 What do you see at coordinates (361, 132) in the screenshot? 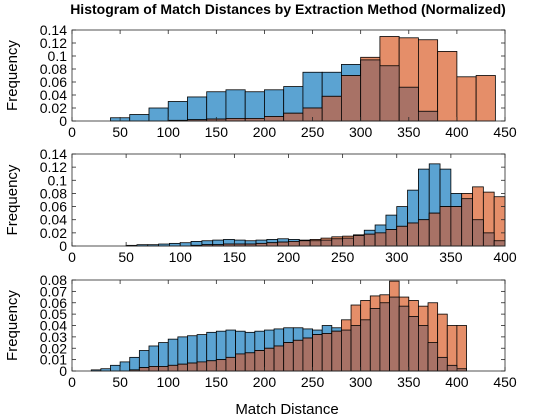
I see `x-tick-label: 300` at bounding box center [361, 132].